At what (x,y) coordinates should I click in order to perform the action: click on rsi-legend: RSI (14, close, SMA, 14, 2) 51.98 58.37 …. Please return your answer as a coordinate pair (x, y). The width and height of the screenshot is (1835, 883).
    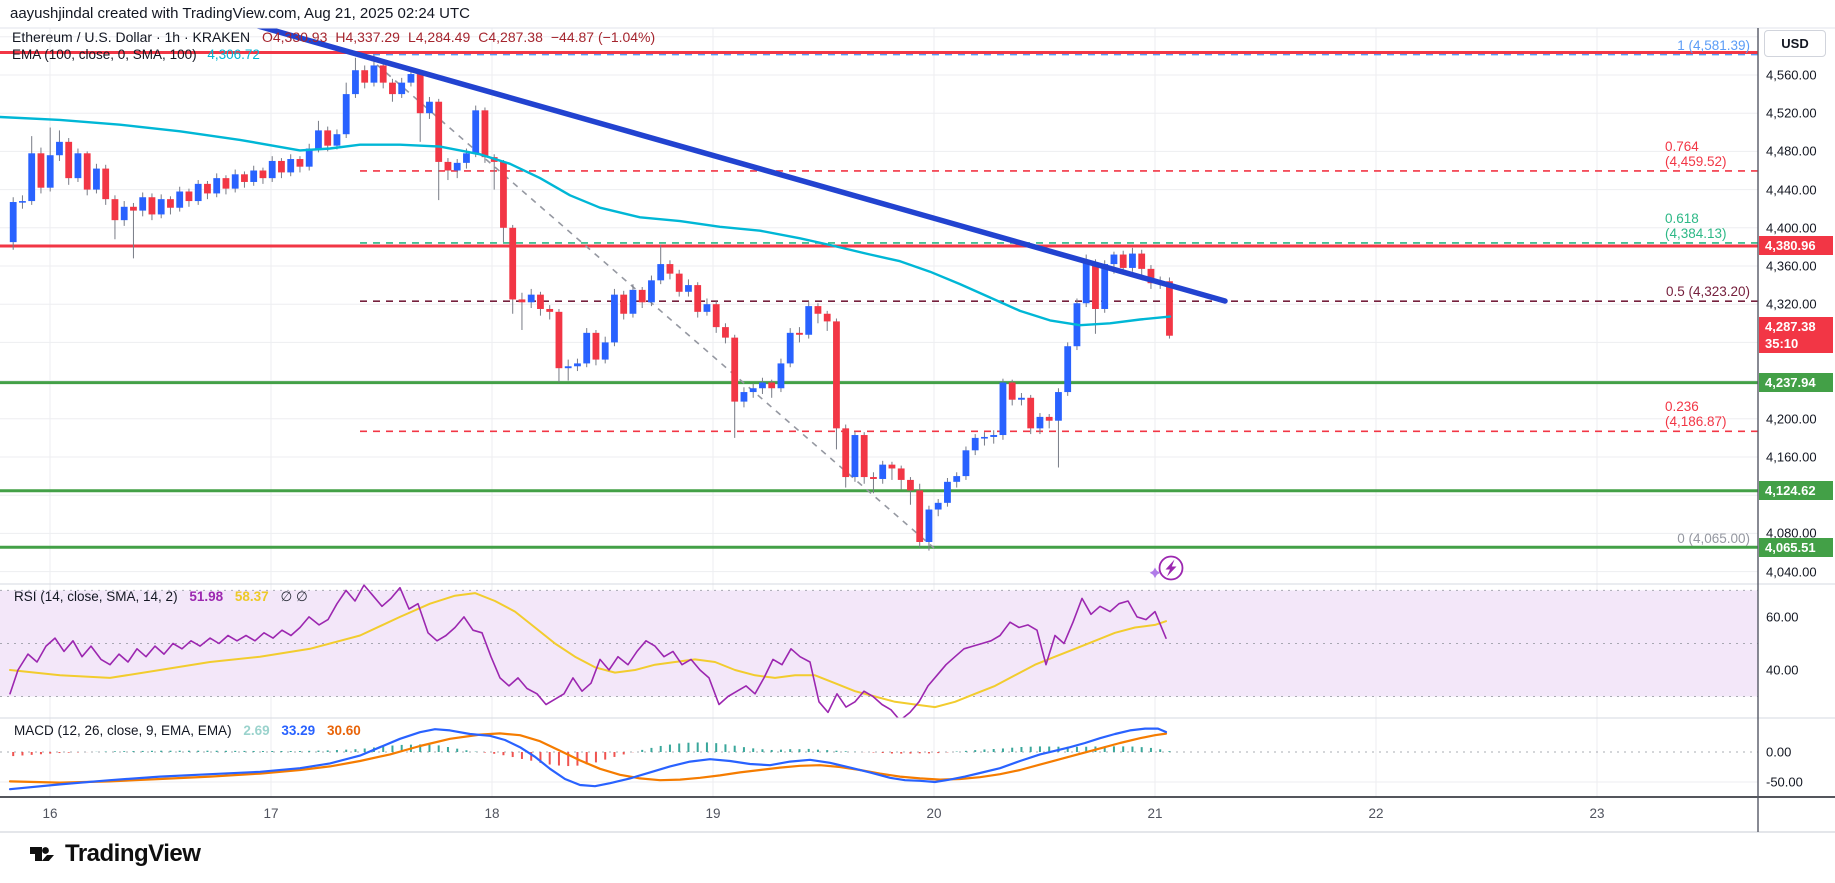
    Looking at the image, I should click on (161, 597).